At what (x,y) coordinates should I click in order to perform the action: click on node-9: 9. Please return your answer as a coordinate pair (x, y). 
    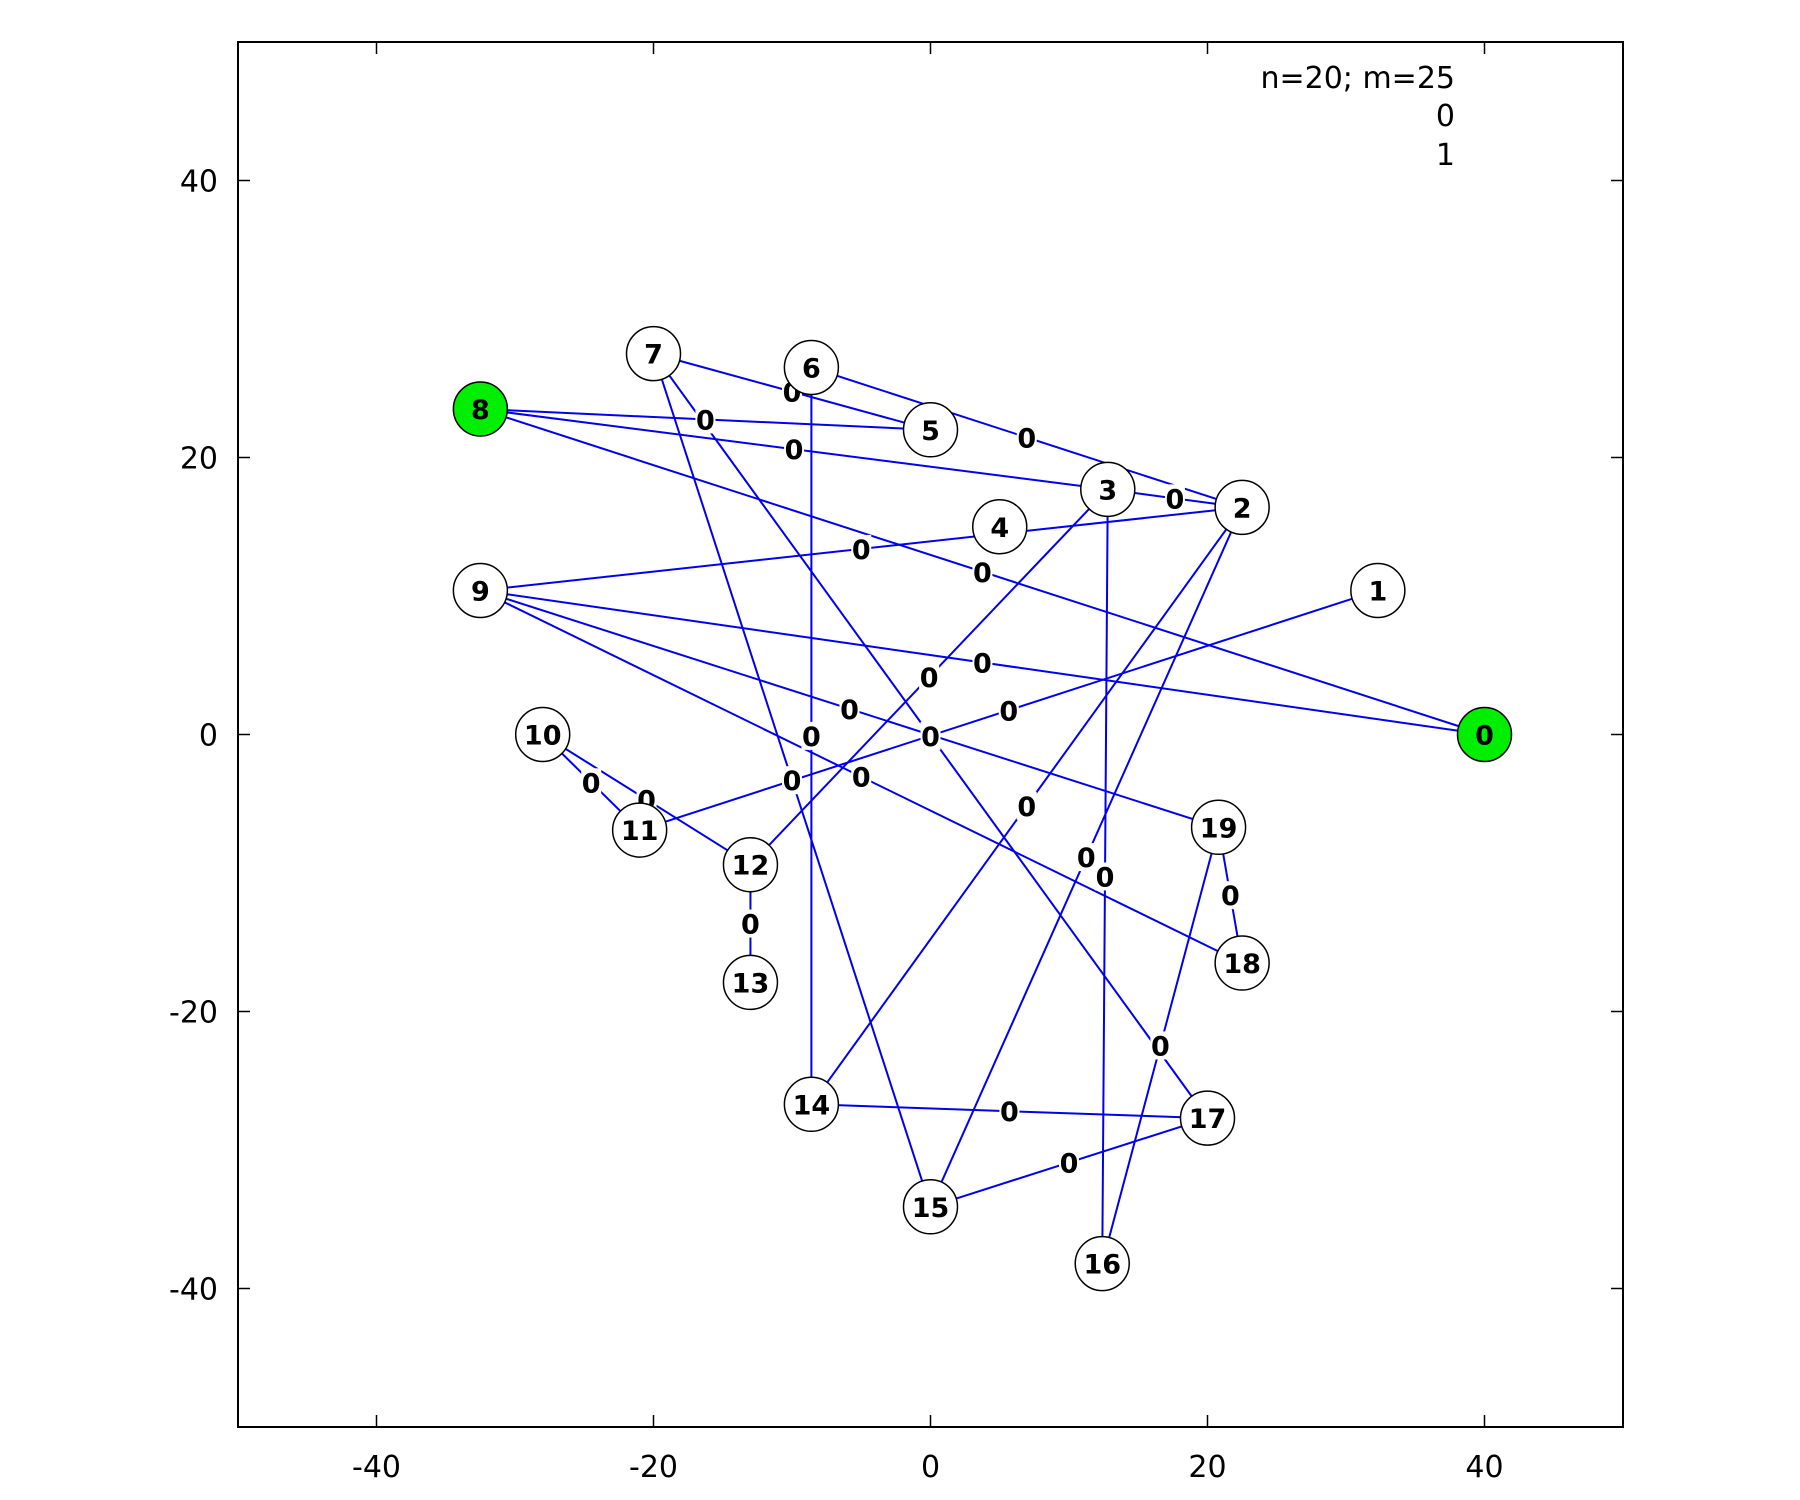
    Looking at the image, I should click on (480, 590).